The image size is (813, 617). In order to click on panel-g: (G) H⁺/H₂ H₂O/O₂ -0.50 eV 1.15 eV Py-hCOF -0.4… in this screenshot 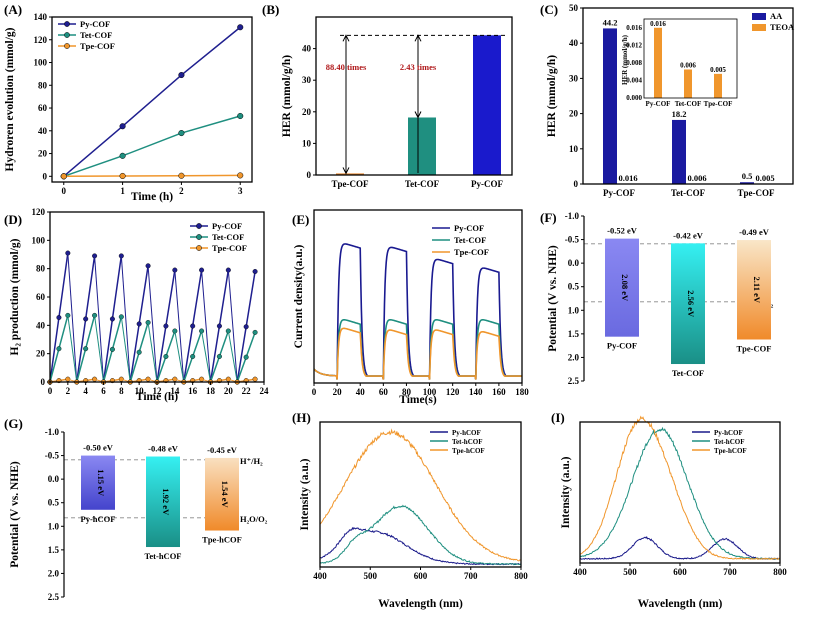, I will do `click(136, 509)`.